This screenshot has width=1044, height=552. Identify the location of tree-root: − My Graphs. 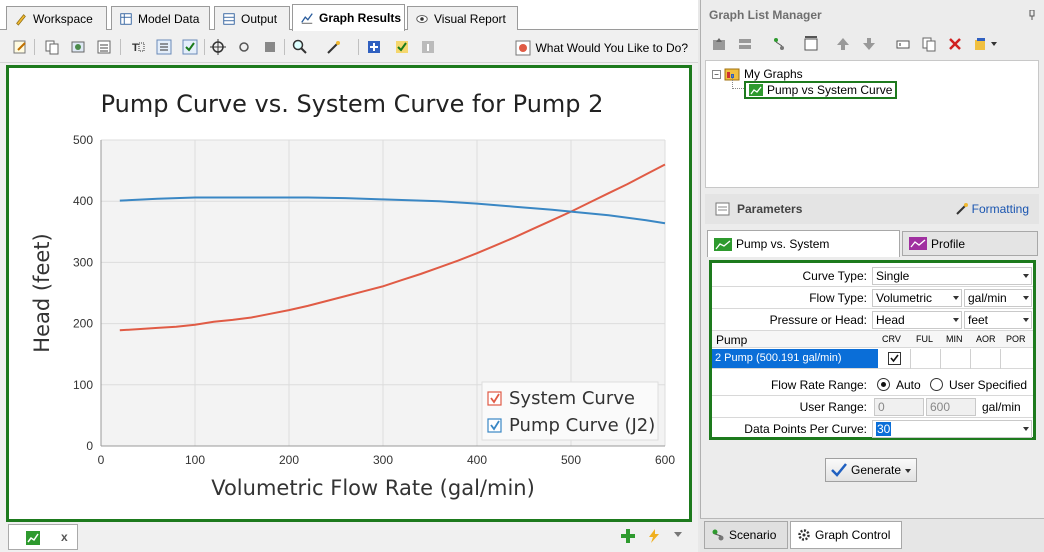
(757, 74).